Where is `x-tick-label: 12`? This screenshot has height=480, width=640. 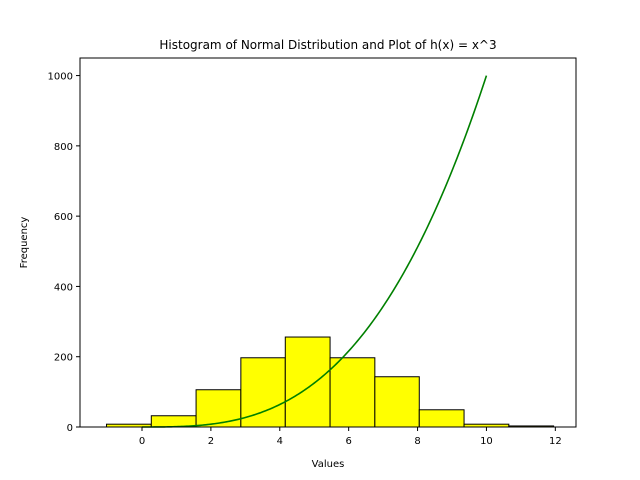 x-tick-label: 12 is located at coordinates (555, 441).